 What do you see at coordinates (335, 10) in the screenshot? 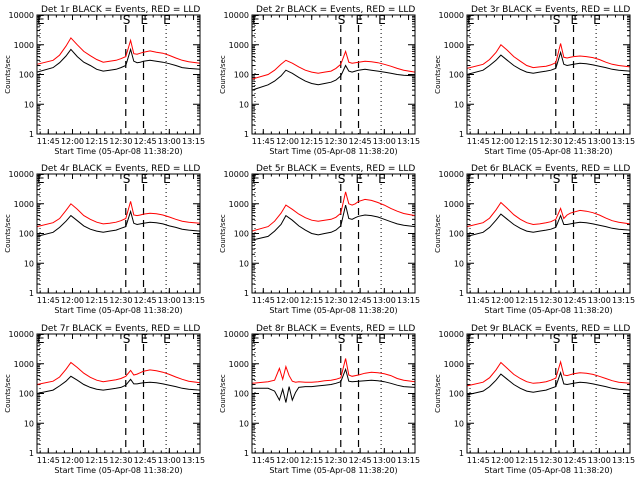
I see `panel-title: Det 2r BLACK = Events, RED = LLD` at bounding box center [335, 10].